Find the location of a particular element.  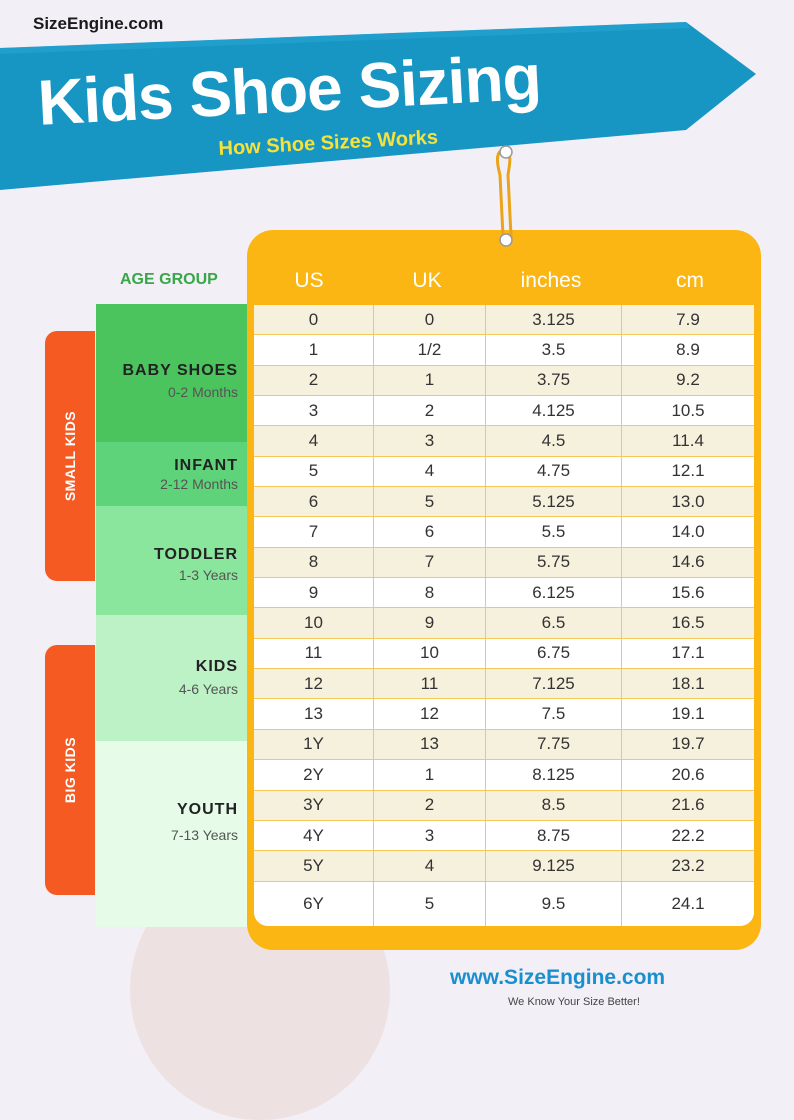

age-group-range: 4-6 Years is located at coordinates (208, 689).